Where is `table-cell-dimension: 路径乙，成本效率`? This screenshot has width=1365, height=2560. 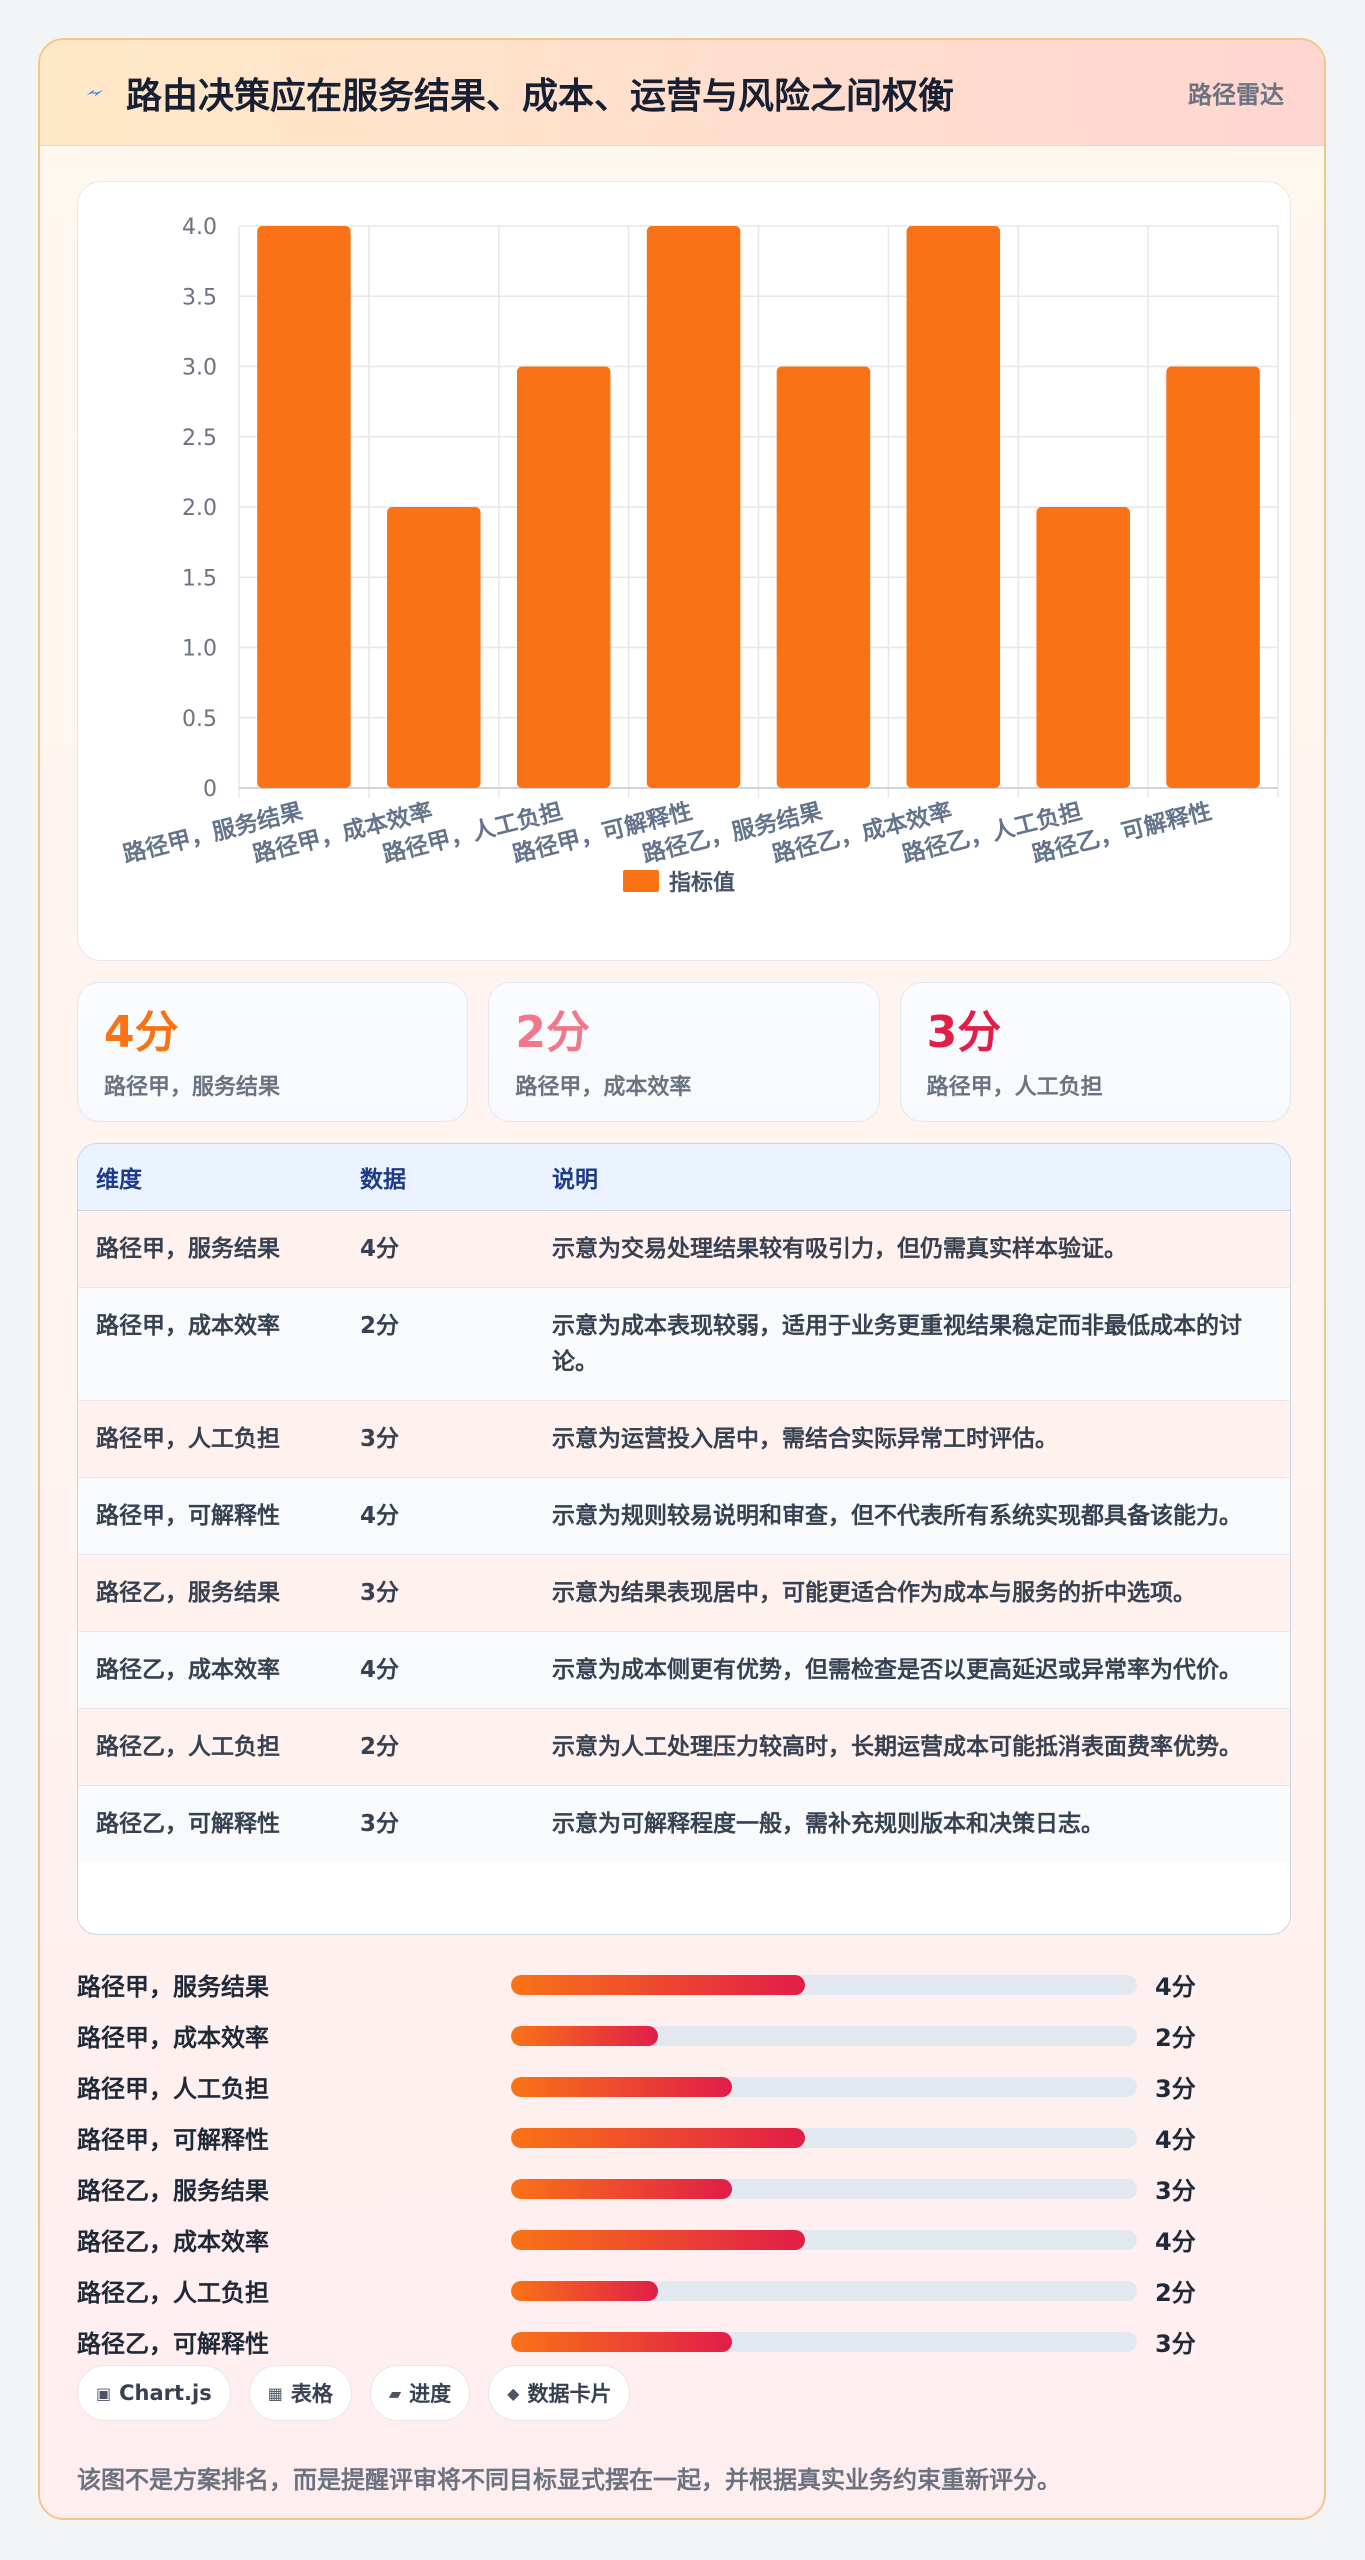 table-cell-dimension: 路径乙，成本效率 is located at coordinates (210, 1670).